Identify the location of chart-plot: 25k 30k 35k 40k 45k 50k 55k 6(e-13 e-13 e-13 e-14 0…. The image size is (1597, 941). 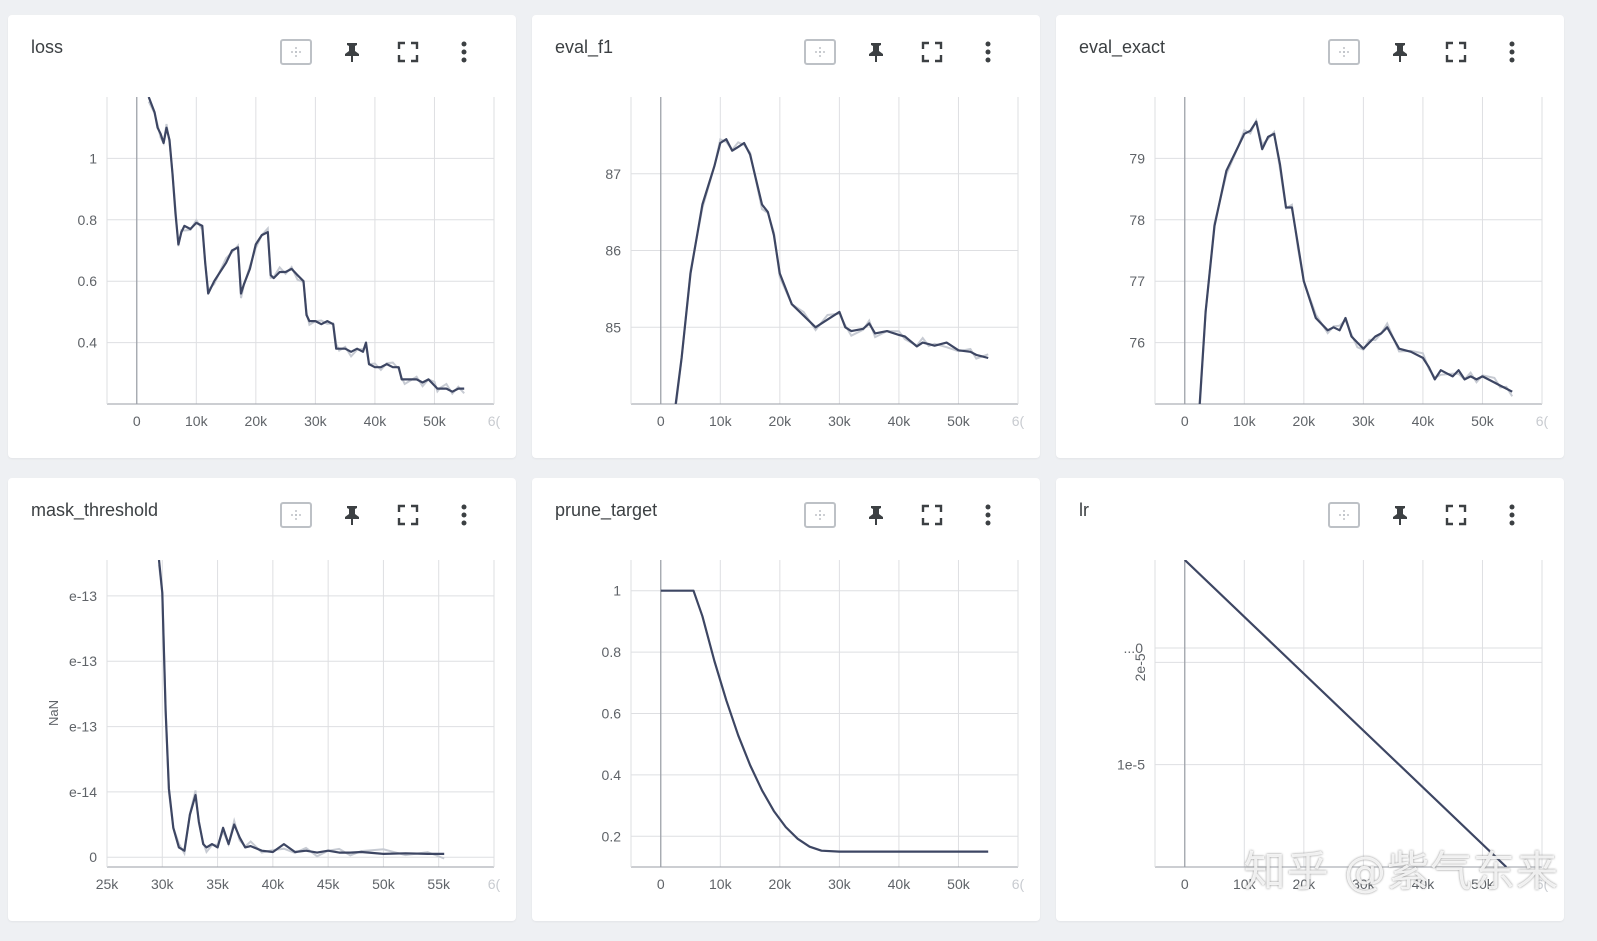
(262, 699).